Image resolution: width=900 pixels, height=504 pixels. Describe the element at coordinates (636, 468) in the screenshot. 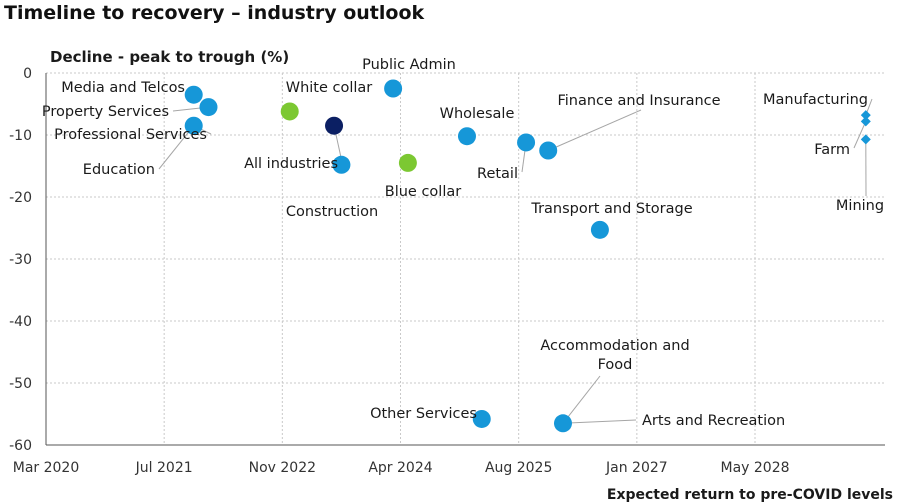

I see `x-tick-label: Jan 2027` at that location.